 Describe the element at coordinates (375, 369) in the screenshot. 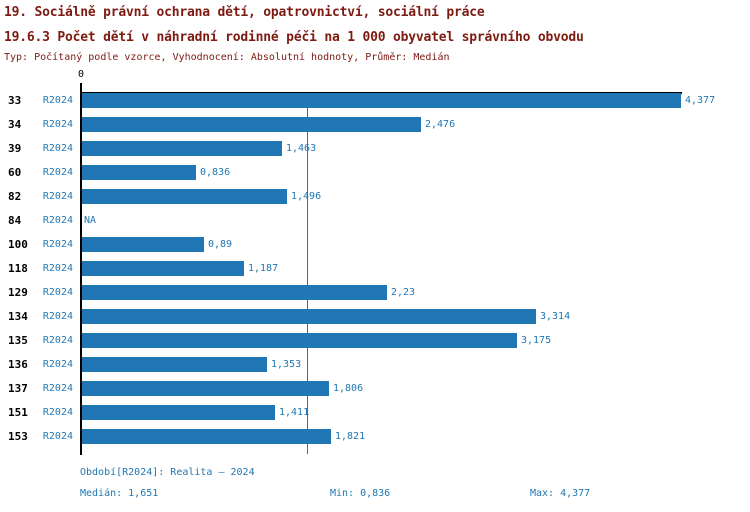

I see `chart-row: 136 R2024 1,353` at that location.